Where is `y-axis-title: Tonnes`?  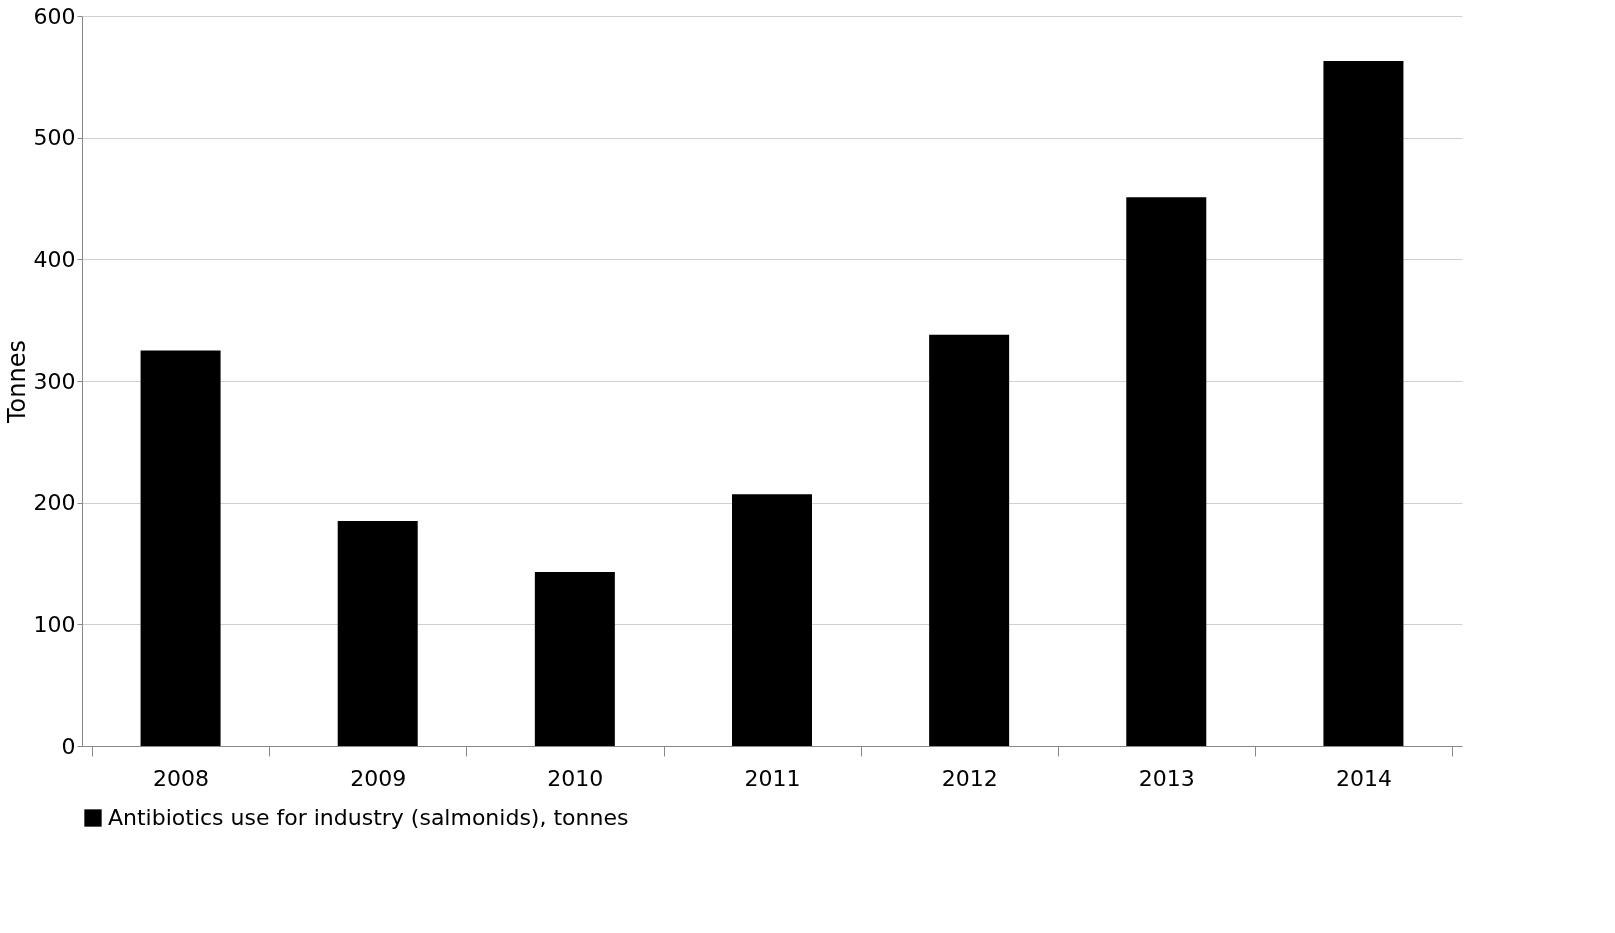 y-axis-title: Tonnes is located at coordinates (16, 382).